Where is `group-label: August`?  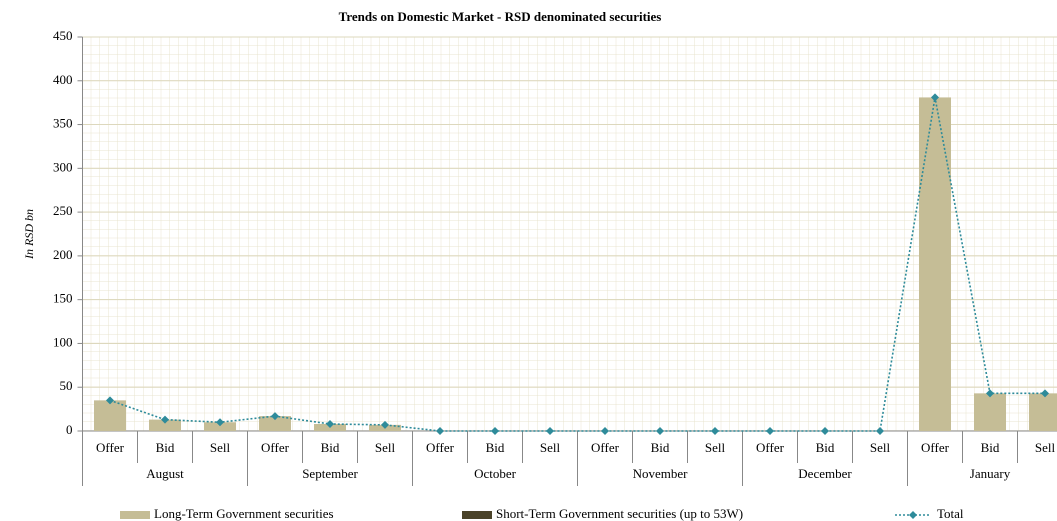
group-label: August is located at coordinates (165, 473).